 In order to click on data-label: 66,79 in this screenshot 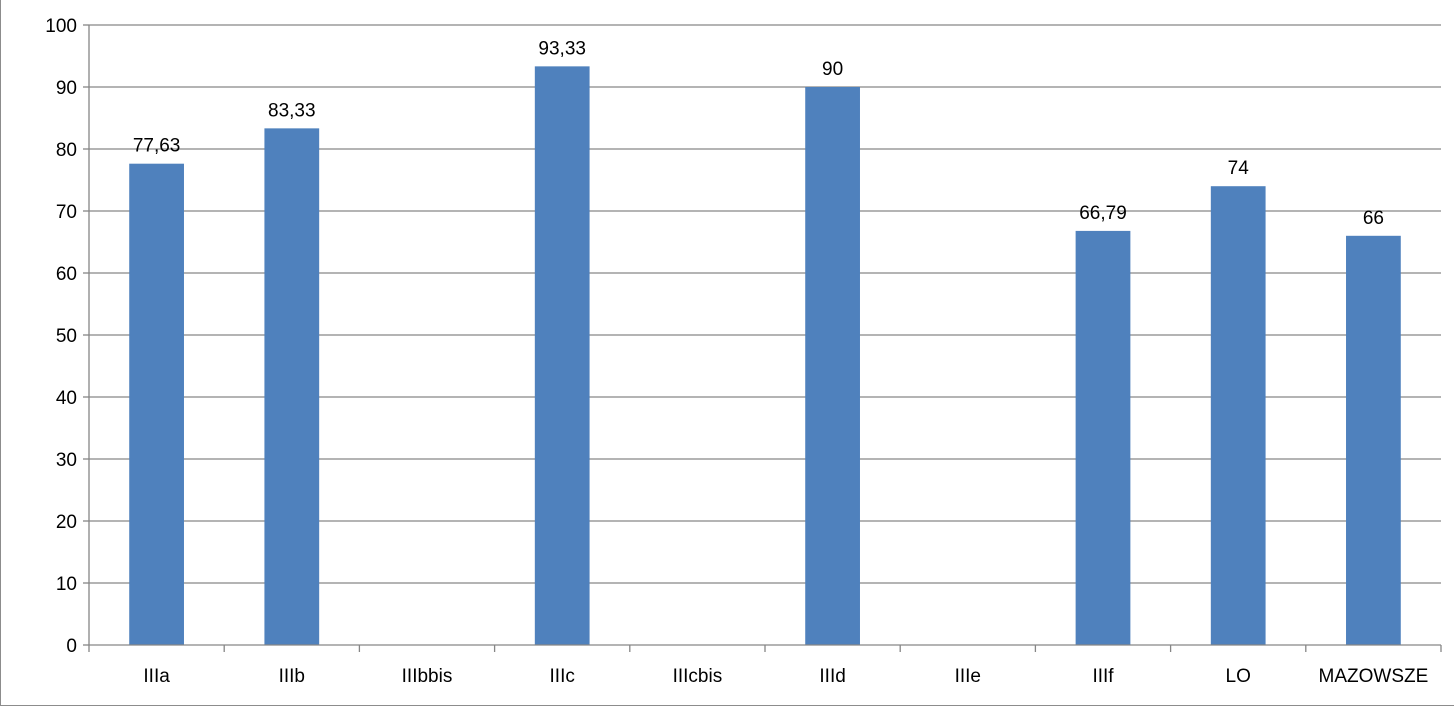, I will do `click(1103, 213)`.